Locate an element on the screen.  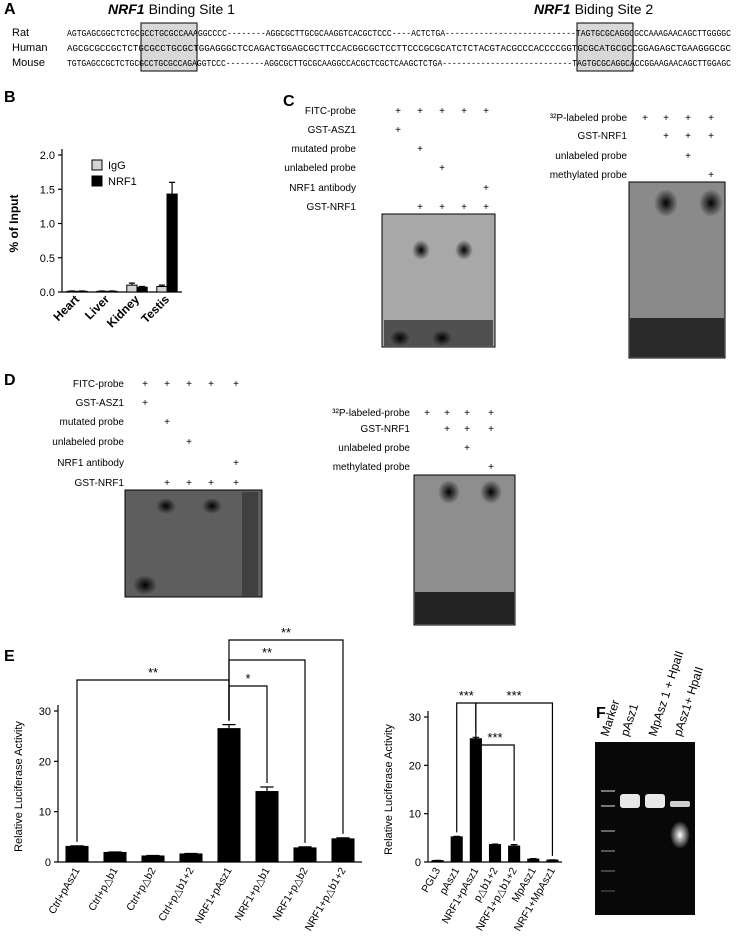
site-label: Binding Site 1 is located at coordinates (192, 9).